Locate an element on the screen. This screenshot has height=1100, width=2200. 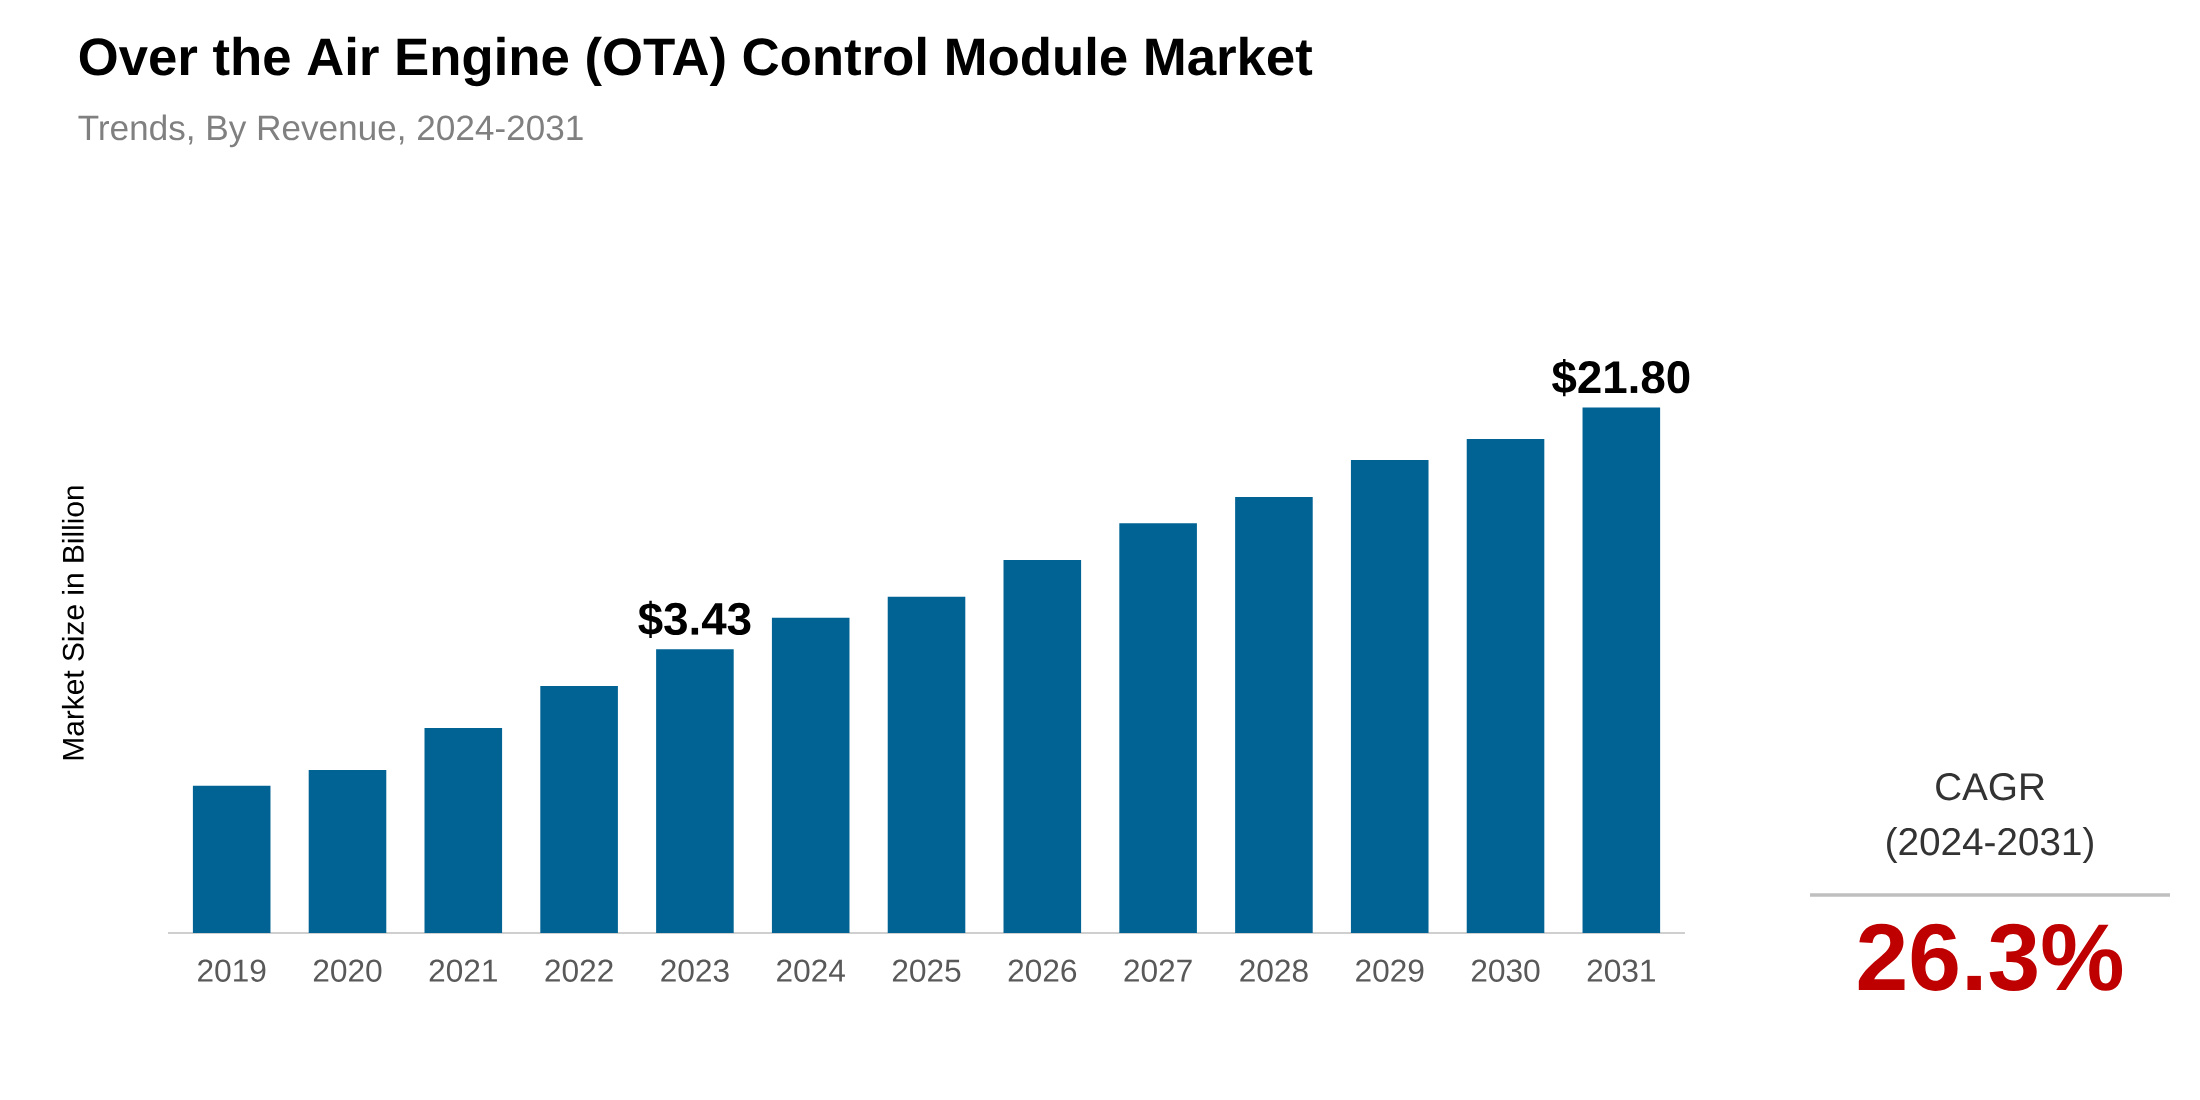
text: (2024-2031) is located at coordinates (1990, 844).